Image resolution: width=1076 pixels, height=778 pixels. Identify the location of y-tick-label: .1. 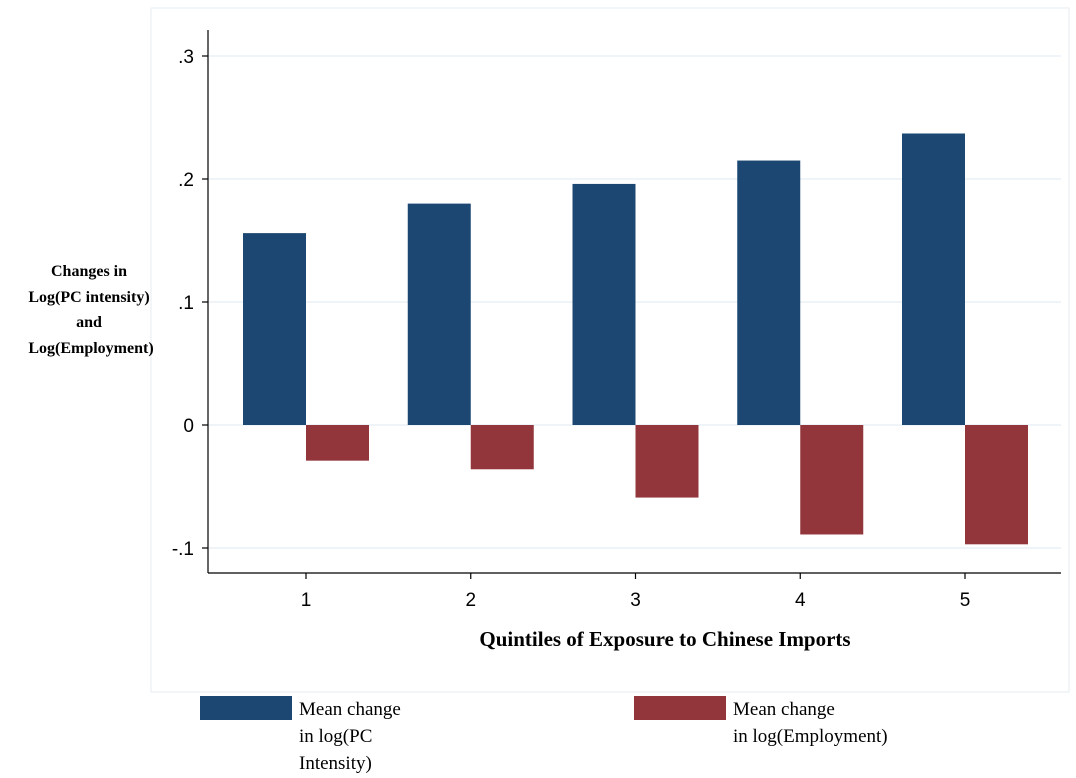
(186, 303).